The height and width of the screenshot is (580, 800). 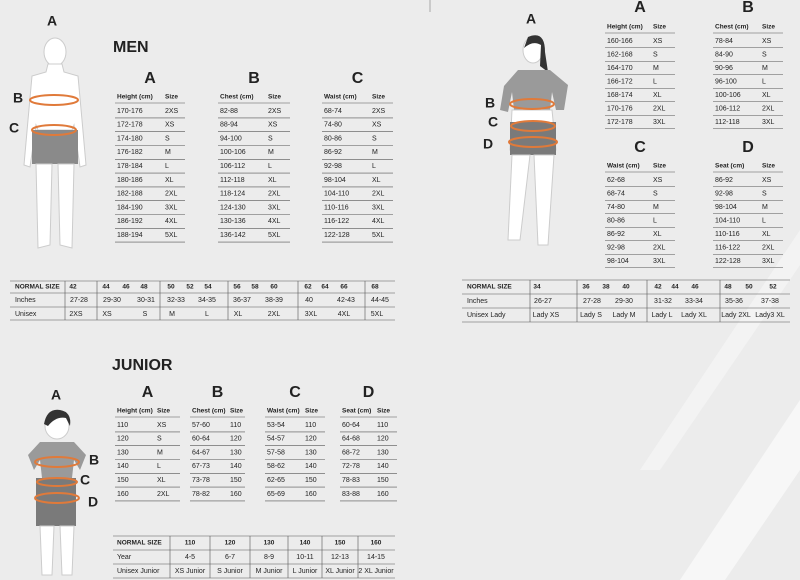 What do you see at coordinates (493, 122) in the screenshot?
I see `figure-label: C` at bounding box center [493, 122].